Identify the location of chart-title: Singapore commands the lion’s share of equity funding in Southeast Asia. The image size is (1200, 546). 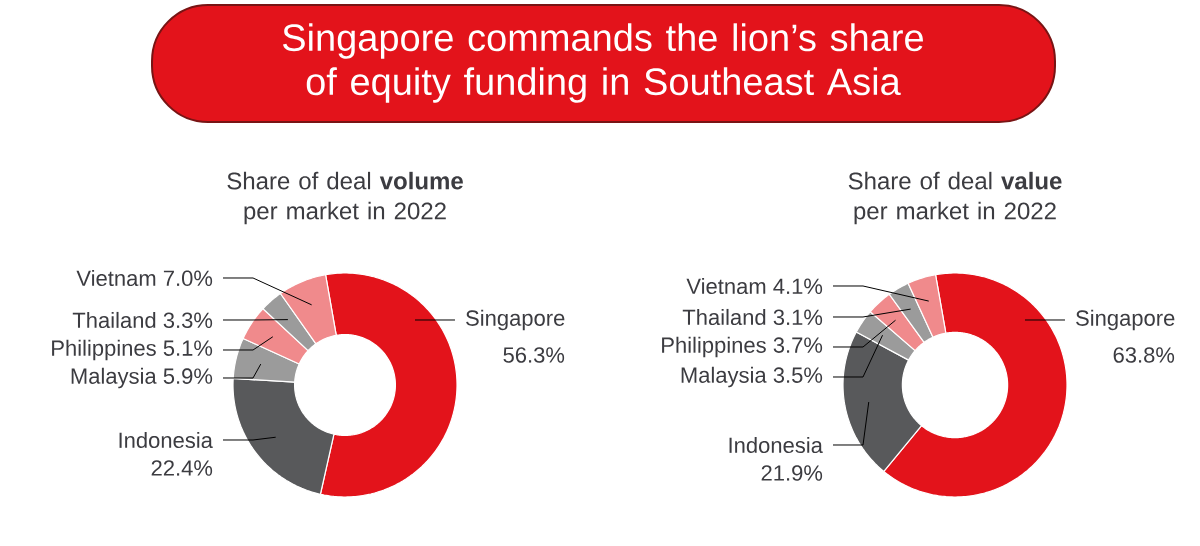
(602, 63).